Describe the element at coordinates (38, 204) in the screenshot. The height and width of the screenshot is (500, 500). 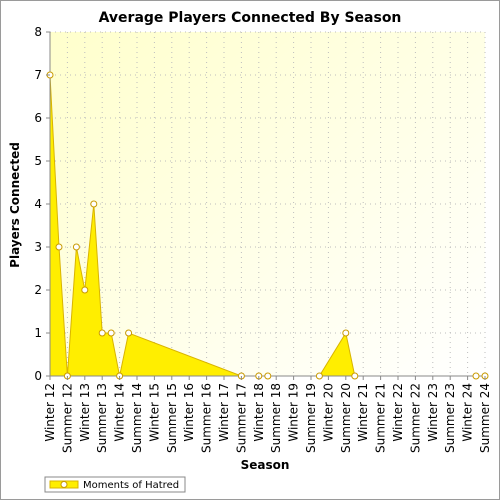
I see `y-tick-label: 4` at that location.